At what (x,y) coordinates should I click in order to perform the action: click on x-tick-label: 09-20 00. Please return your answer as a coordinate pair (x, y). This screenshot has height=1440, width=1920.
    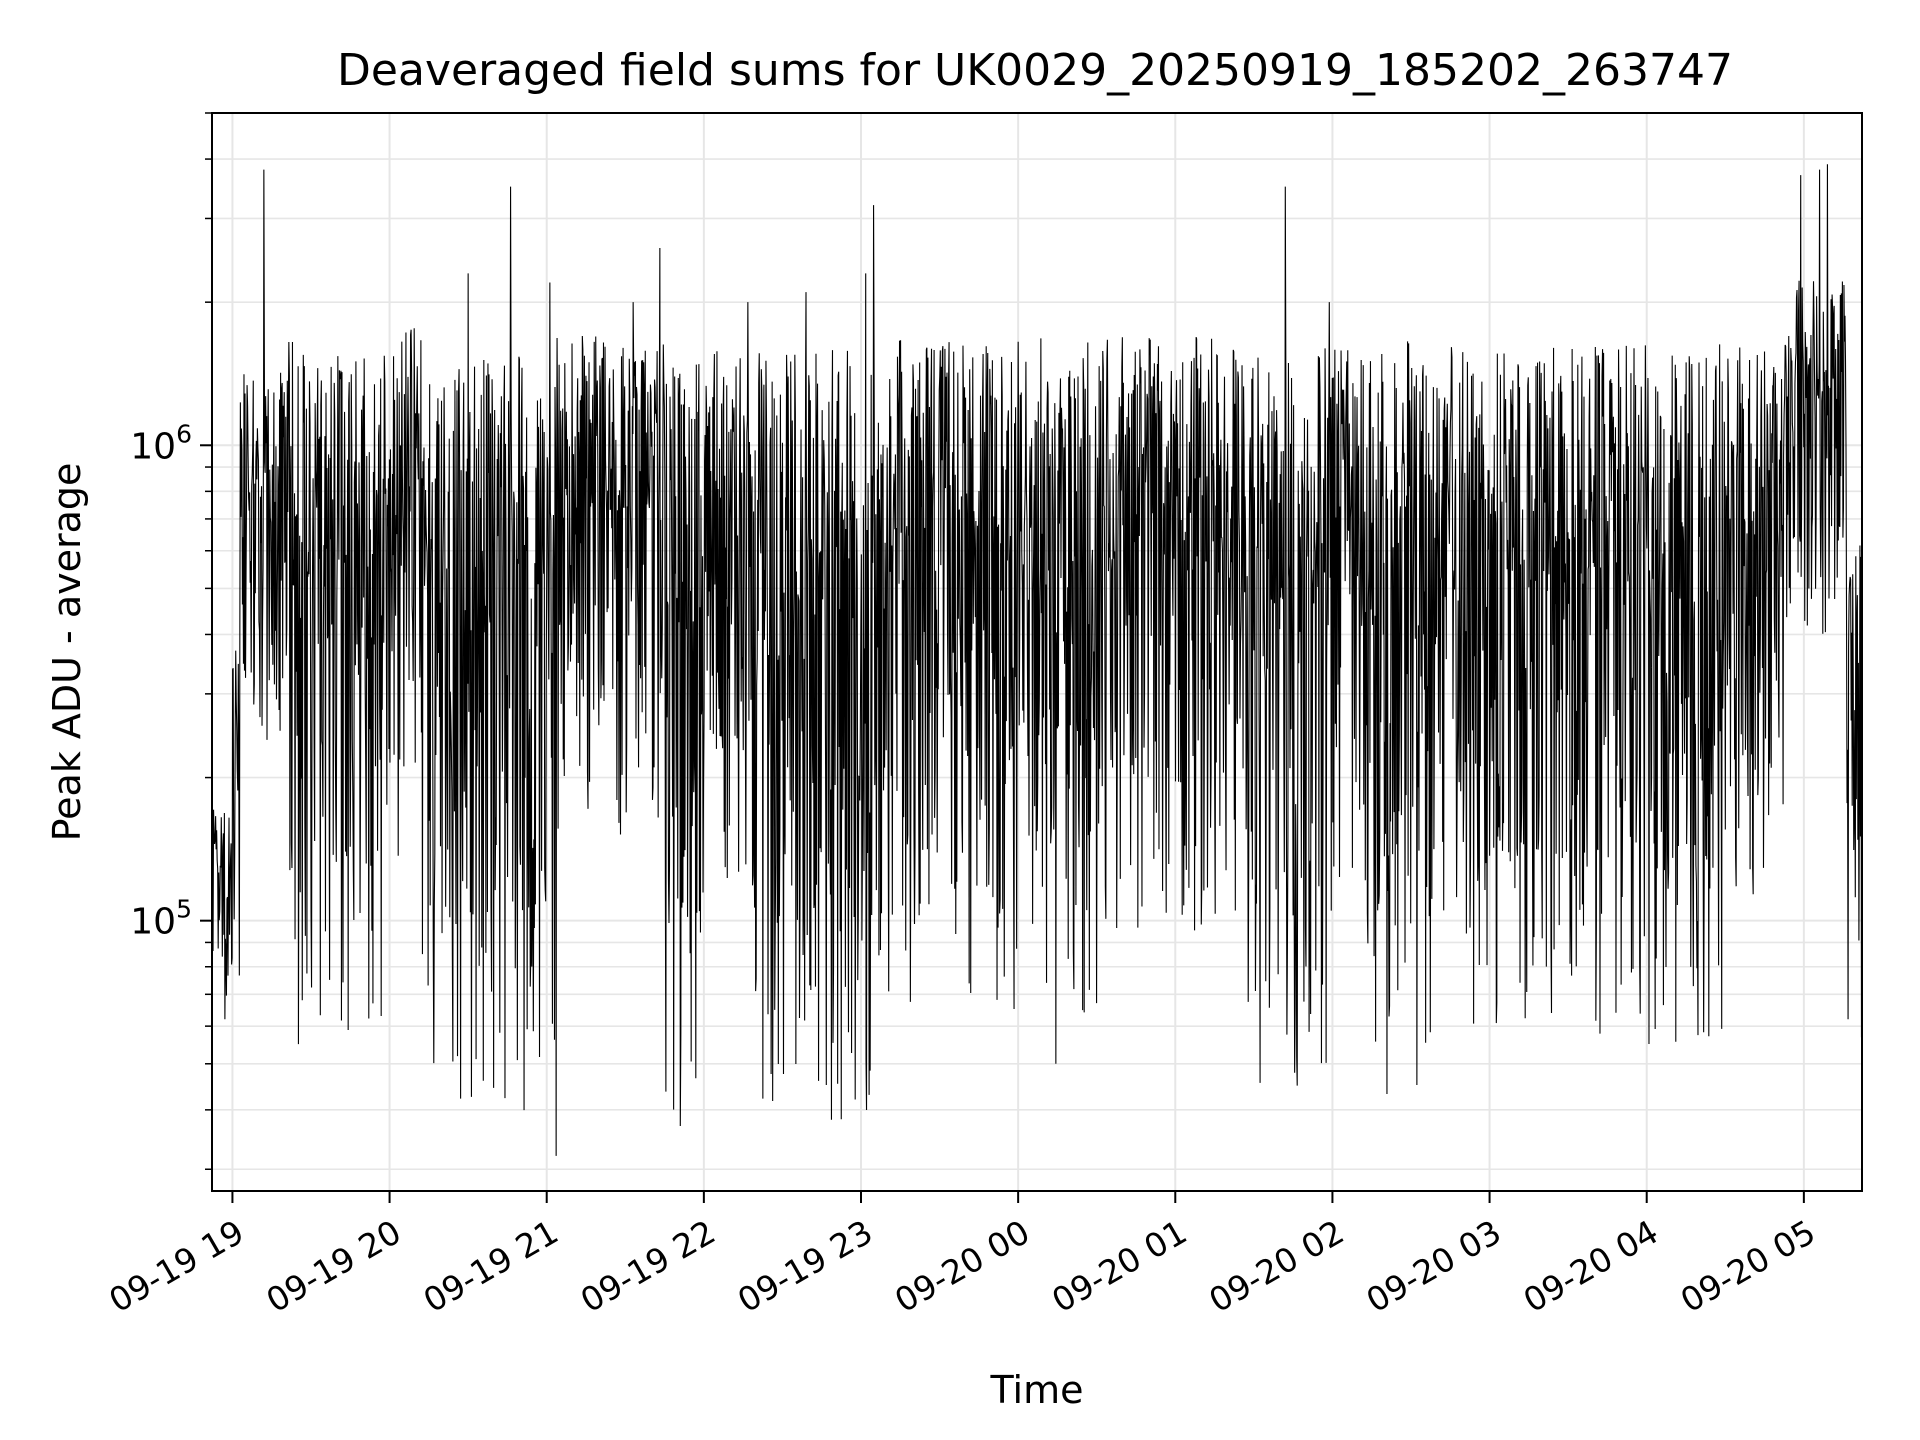
    Looking at the image, I should click on (962, 1266).